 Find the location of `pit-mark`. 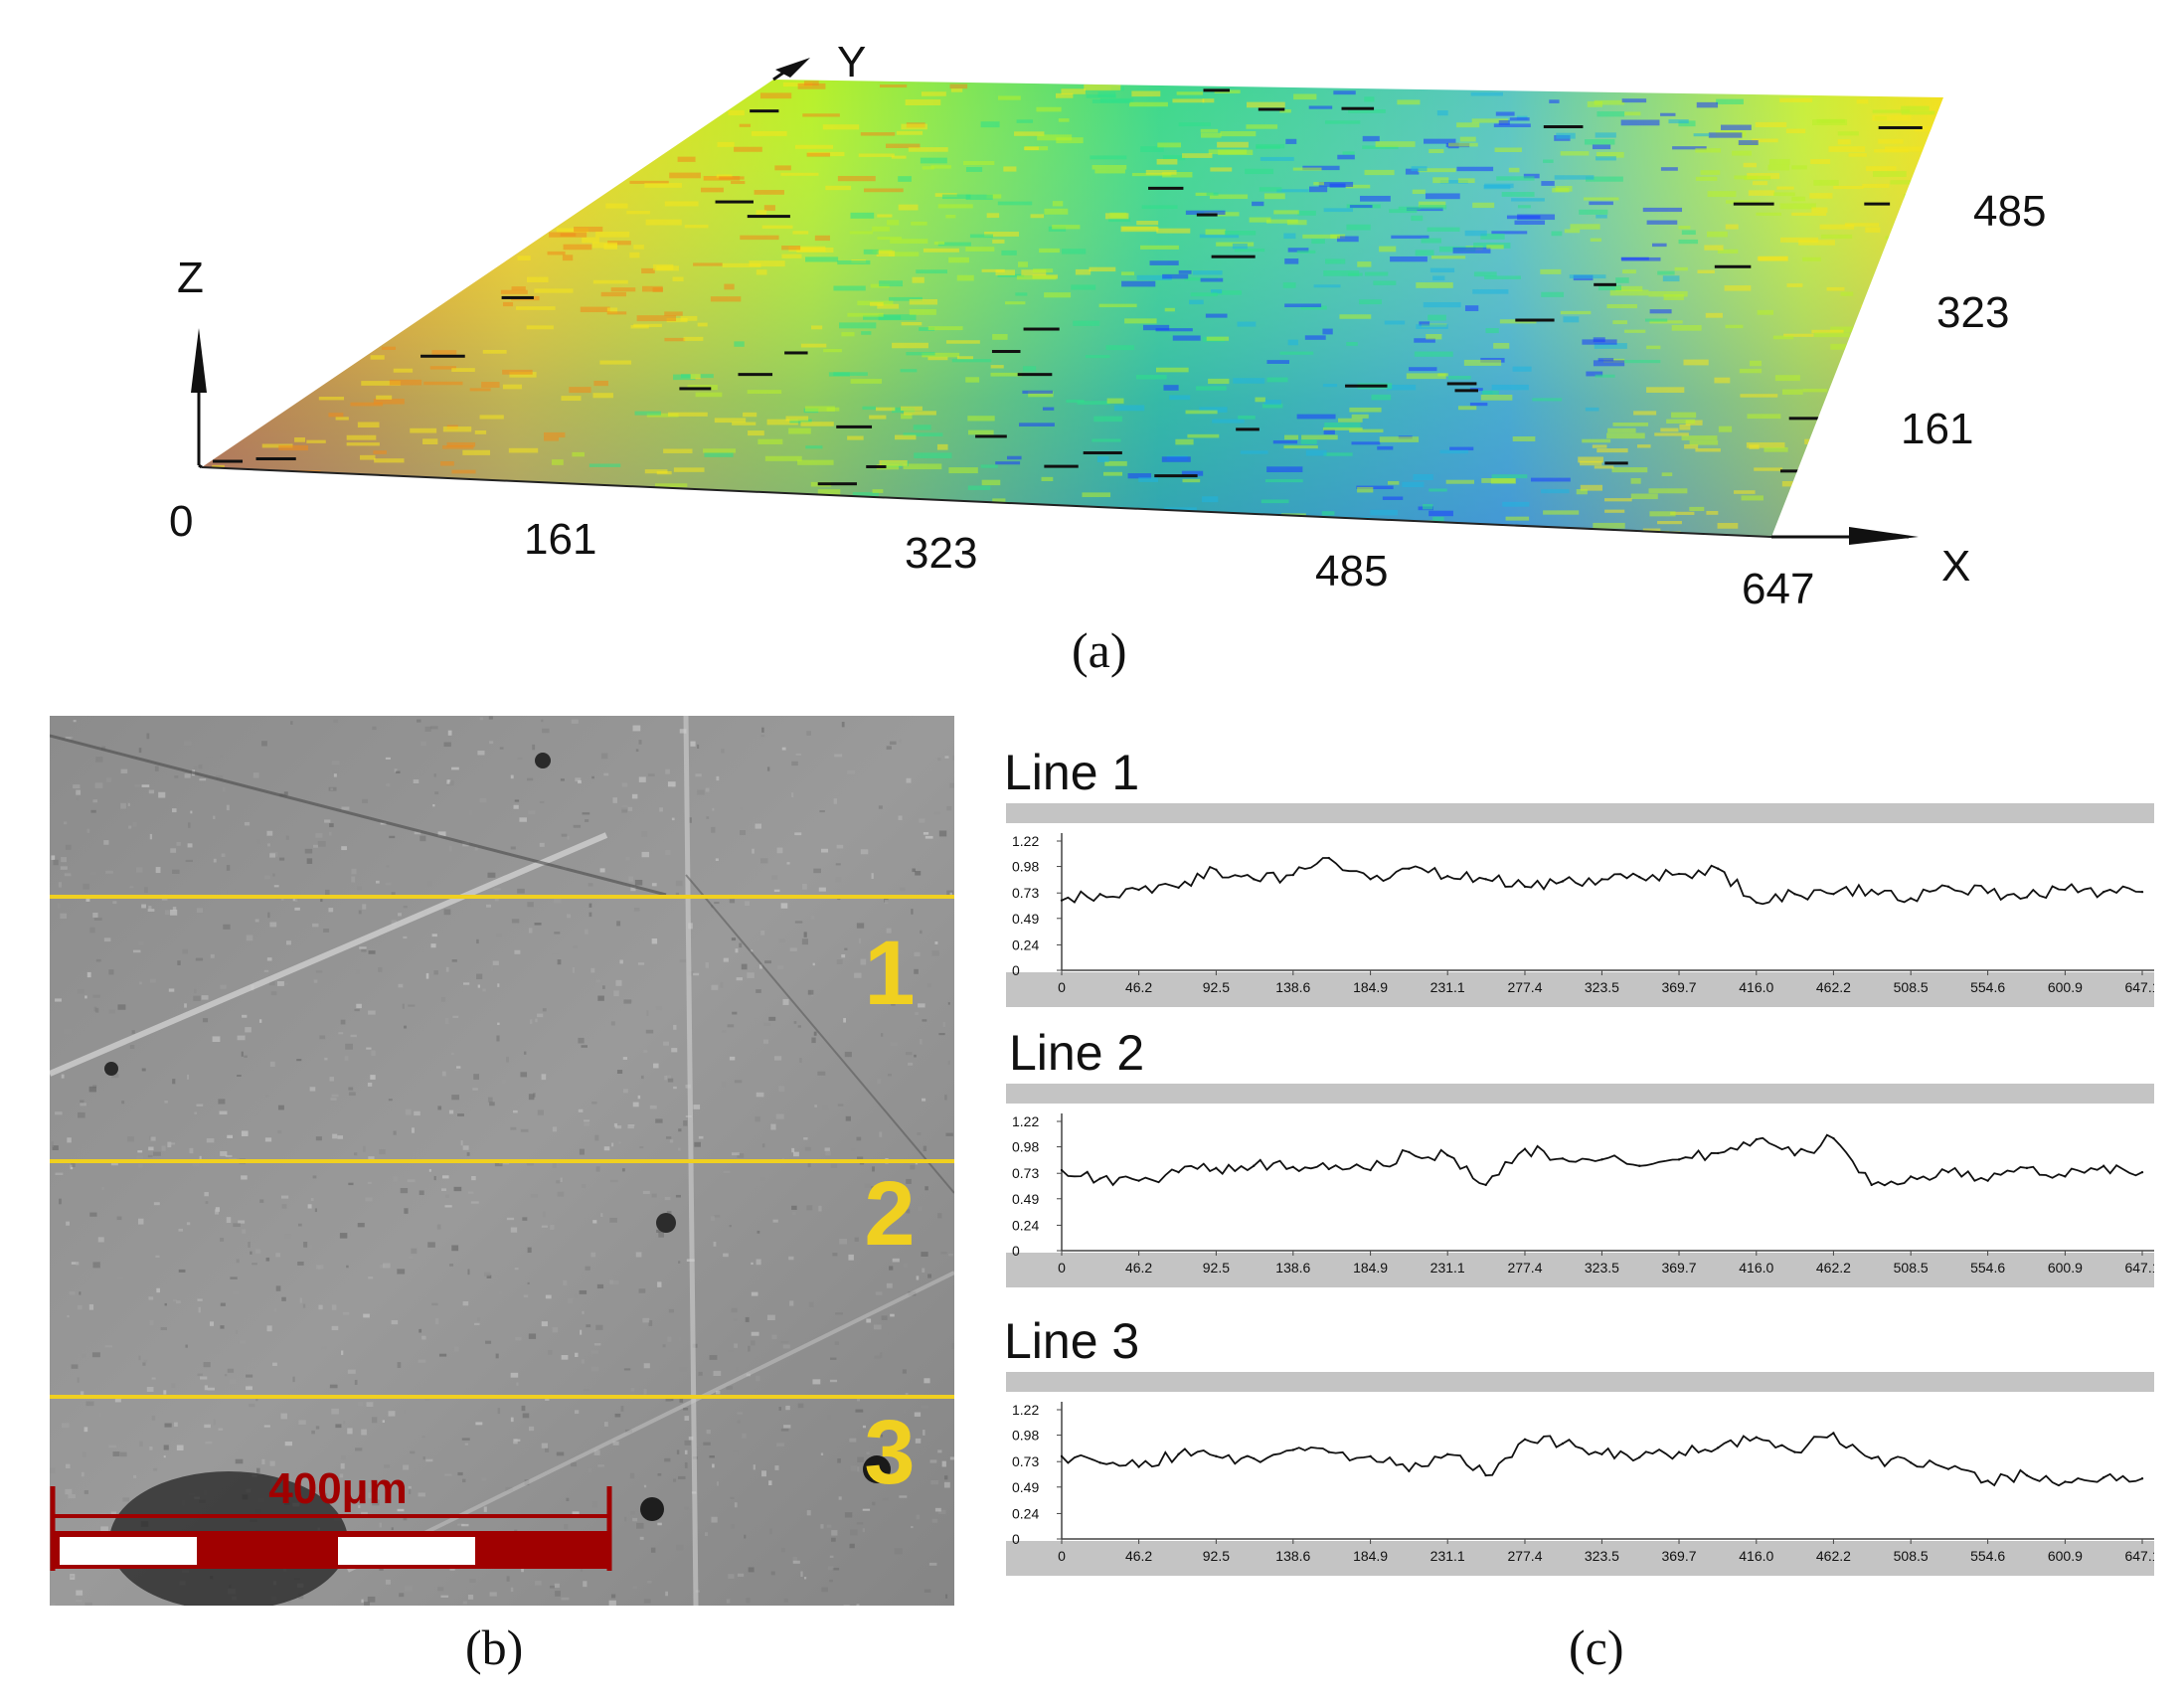

pit-mark is located at coordinates (877, 1469).